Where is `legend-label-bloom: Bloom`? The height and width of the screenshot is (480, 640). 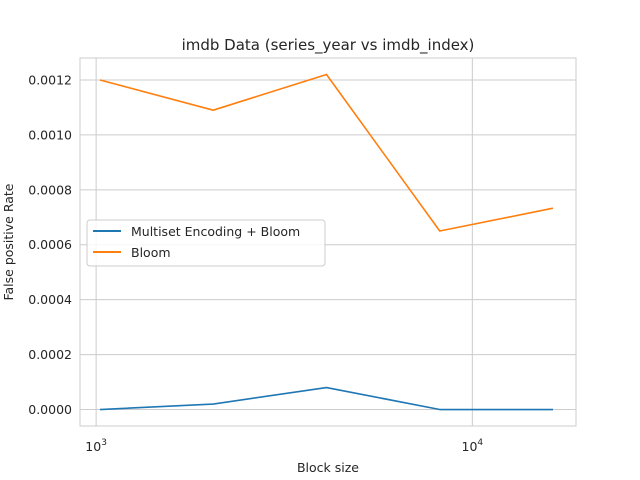
legend-label-bloom: Bloom is located at coordinates (151, 252).